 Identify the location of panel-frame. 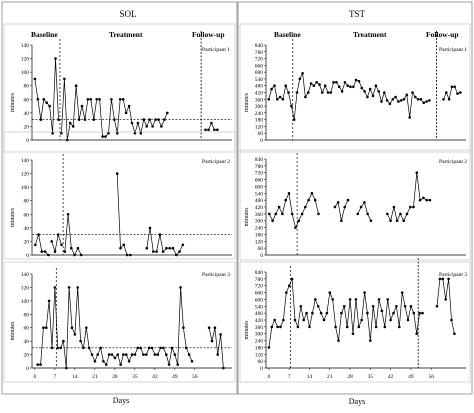
(355, 322).